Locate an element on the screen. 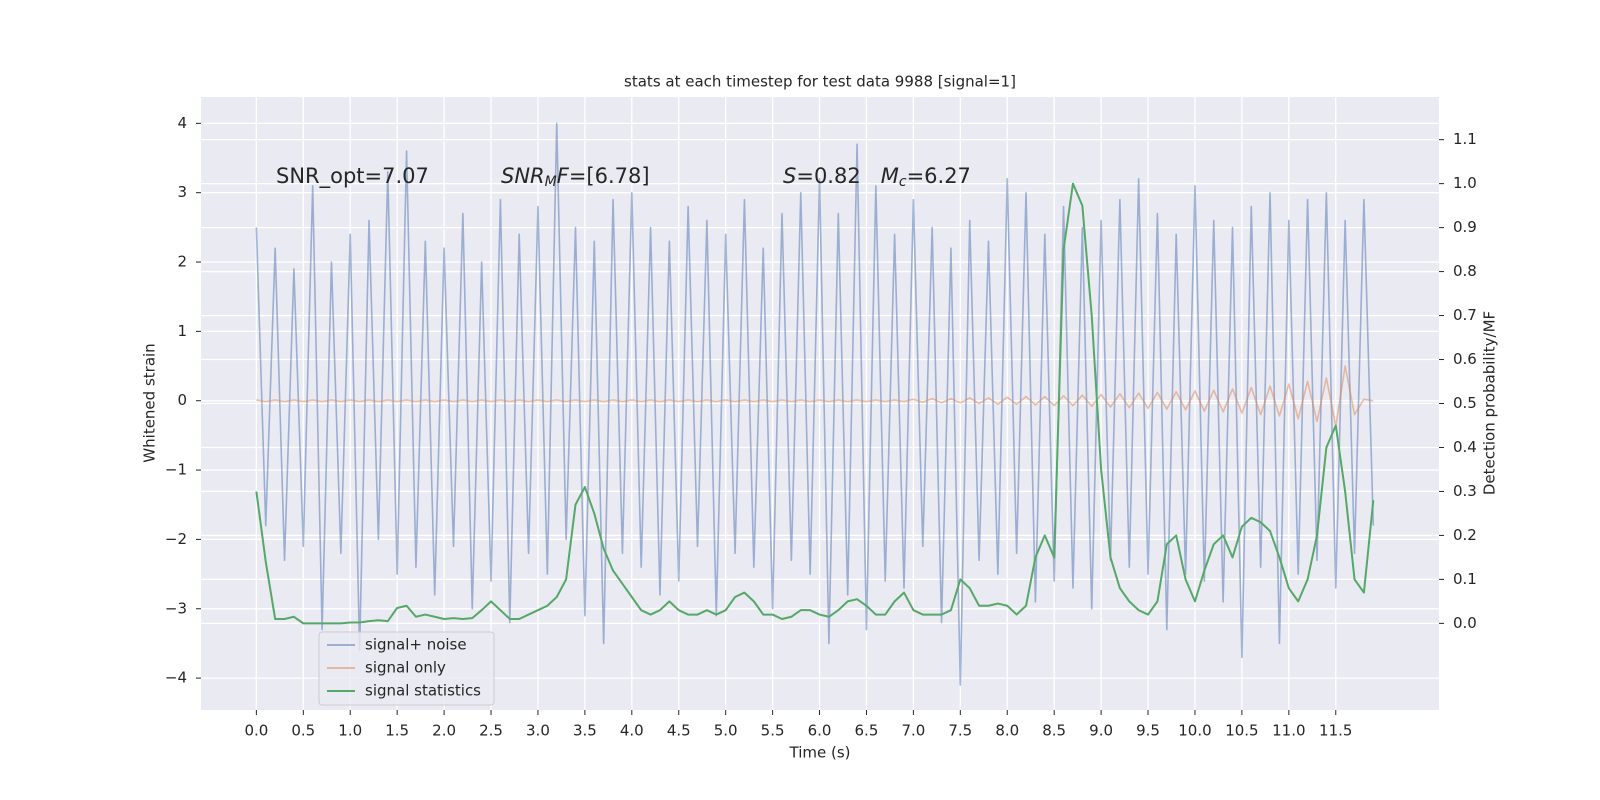 Image resolution: width=1600 pixels, height=800 pixels. annotation: SNR_opt=7.07 is located at coordinates (352, 176).